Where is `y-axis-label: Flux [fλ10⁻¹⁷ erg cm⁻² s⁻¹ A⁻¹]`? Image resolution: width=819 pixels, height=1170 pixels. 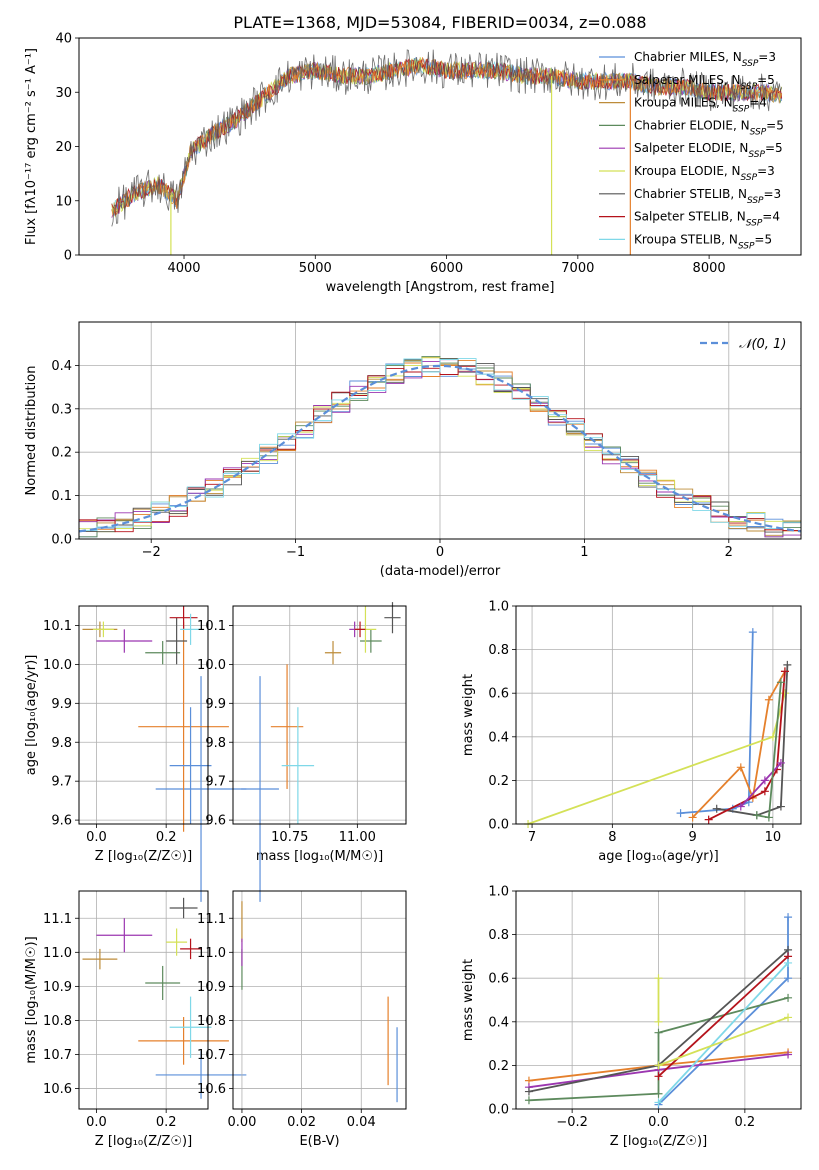
y-axis-label: Flux [fλ10⁻¹⁷ erg cm⁻² s⁻¹ A⁻¹] is located at coordinates (31, 146).